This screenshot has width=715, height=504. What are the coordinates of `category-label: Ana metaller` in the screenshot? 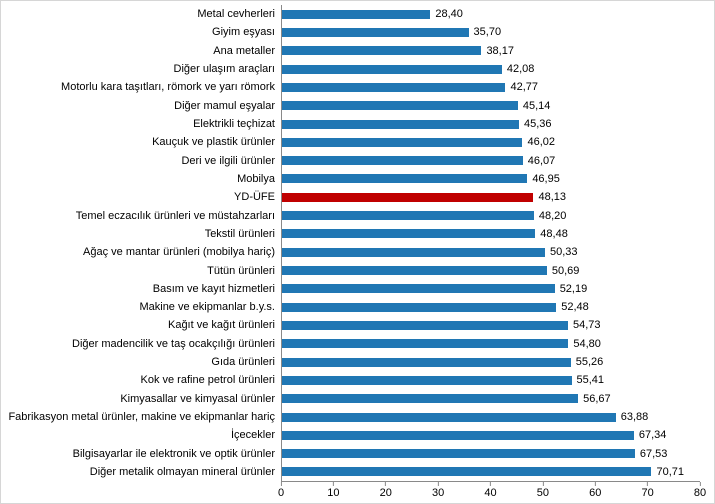 It's located at (244, 50).